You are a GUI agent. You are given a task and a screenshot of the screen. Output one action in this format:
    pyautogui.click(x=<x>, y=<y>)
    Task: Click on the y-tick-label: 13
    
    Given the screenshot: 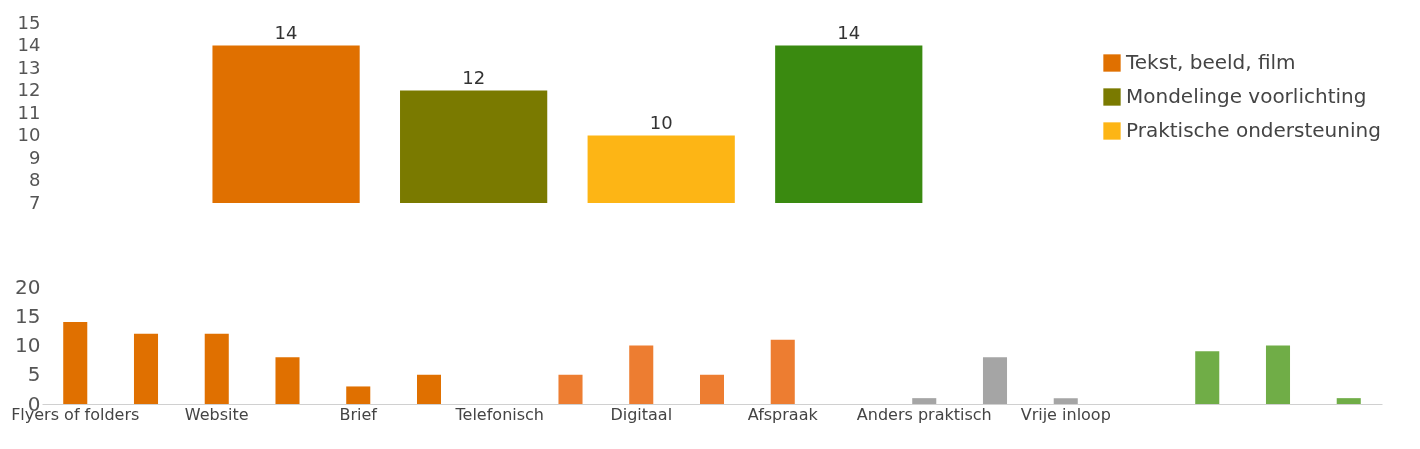 What is the action you would take?
    pyautogui.click(x=29, y=67)
    